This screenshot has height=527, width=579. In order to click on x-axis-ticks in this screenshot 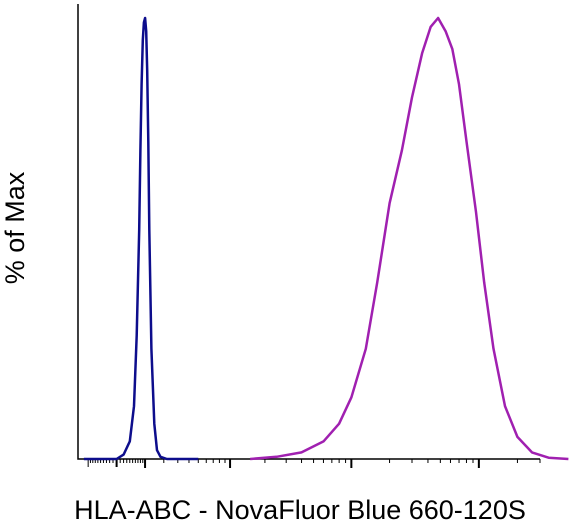, I will do `click(314, 463)`.